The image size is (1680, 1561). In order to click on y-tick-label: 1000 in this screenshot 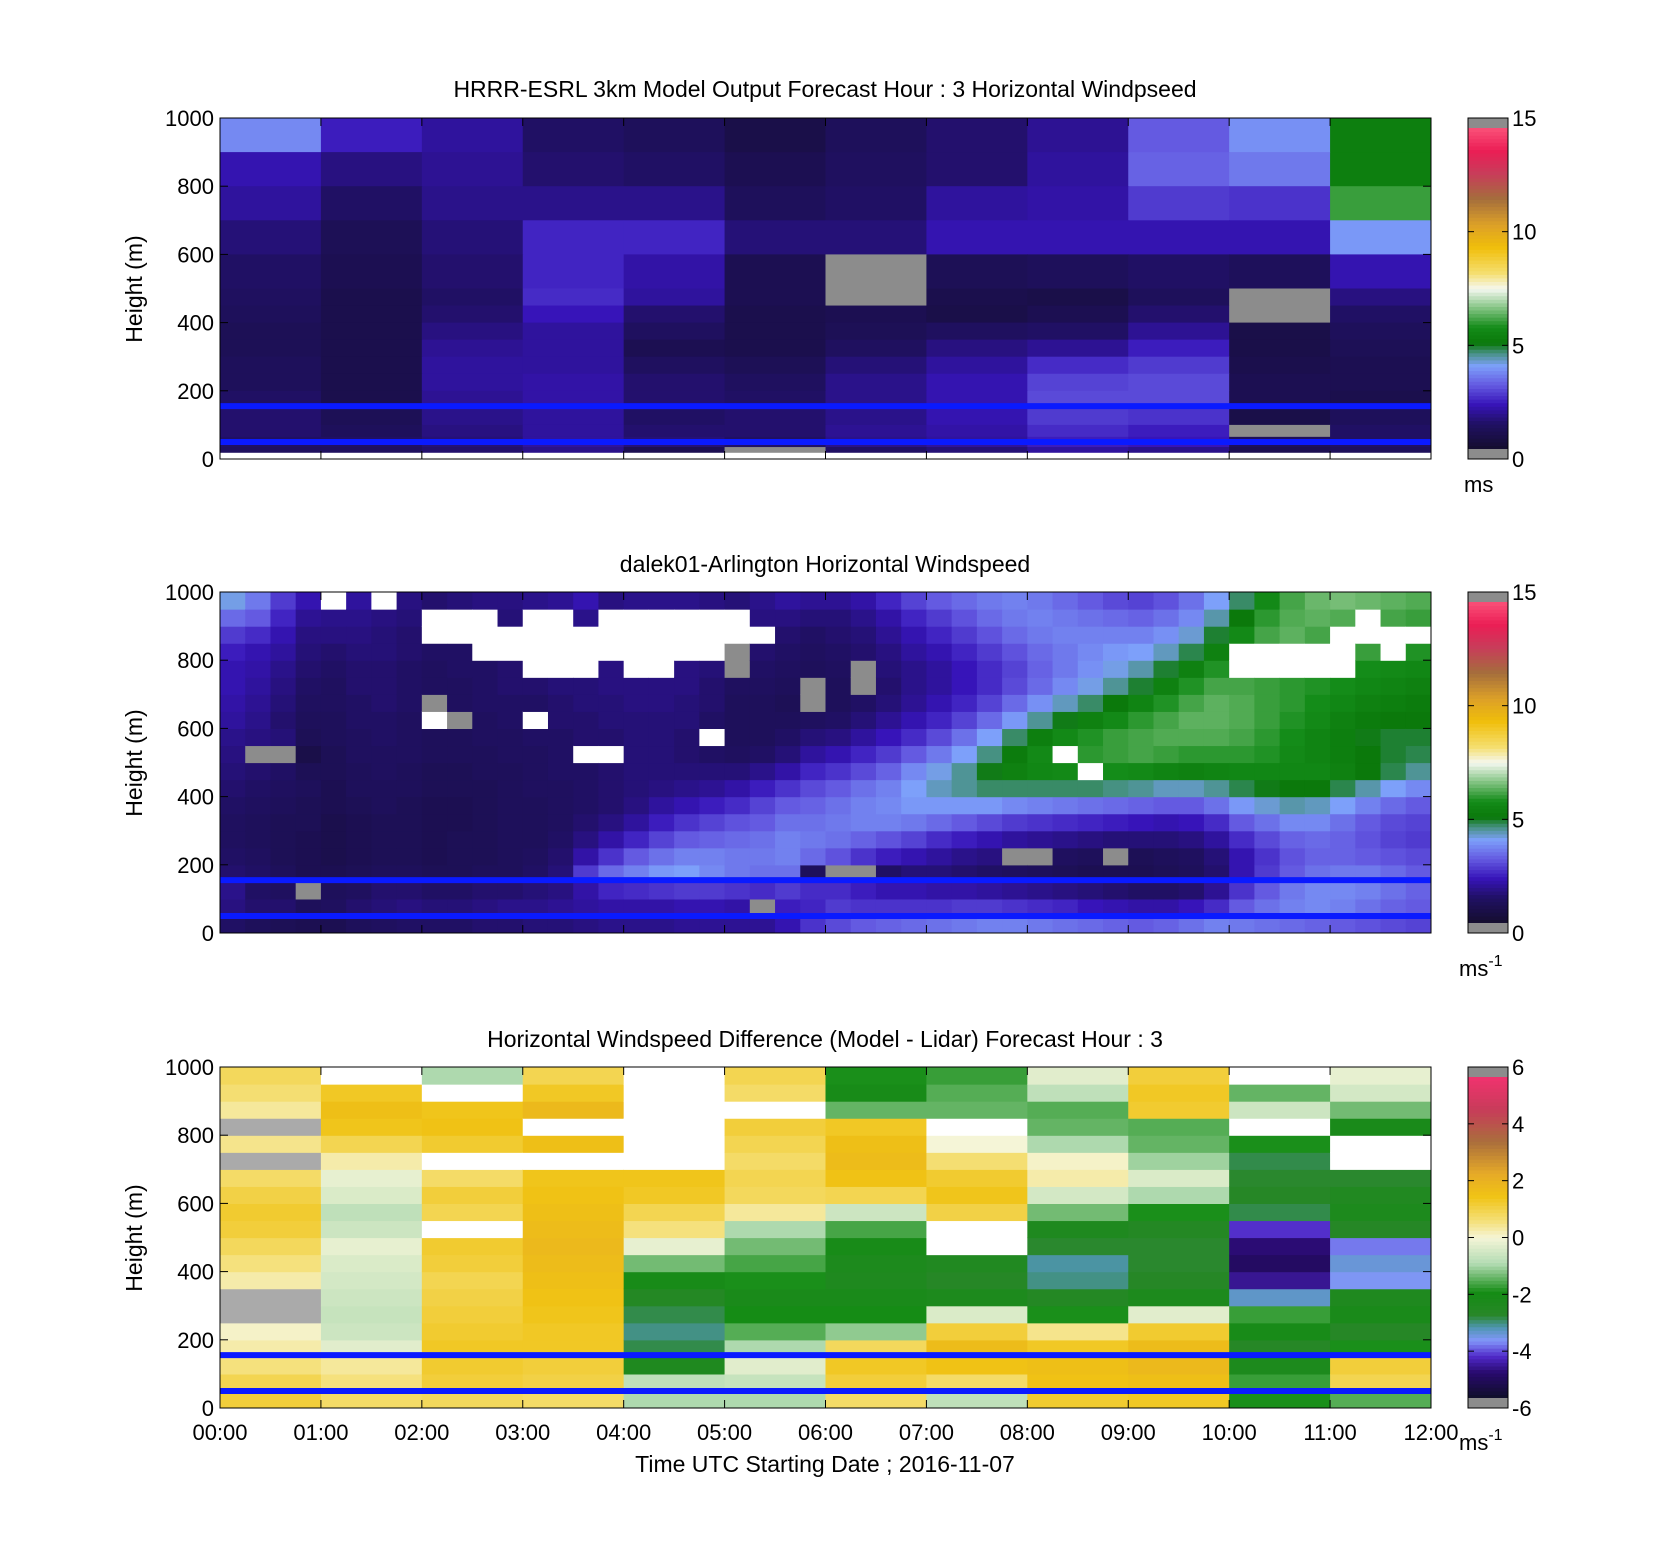, I will do `click(189, 1067)`.